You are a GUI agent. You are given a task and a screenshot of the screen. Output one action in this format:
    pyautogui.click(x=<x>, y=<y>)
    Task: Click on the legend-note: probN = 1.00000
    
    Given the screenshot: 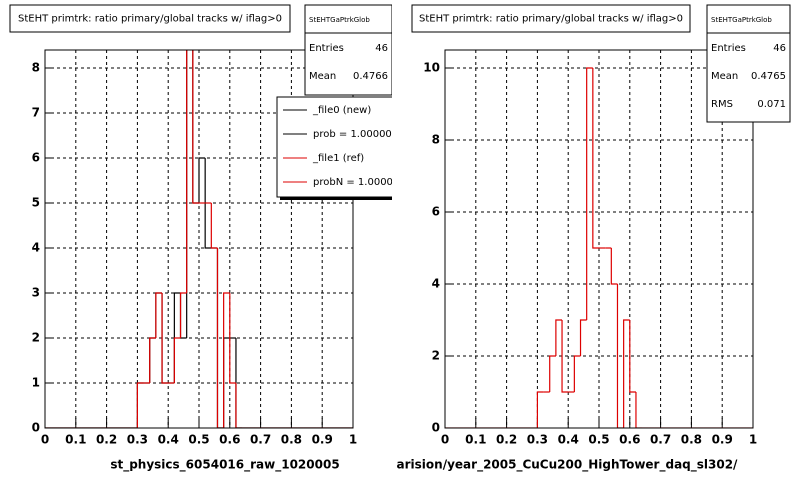 What is the action you would take?
    pyautogui.click(x=356, y=182)
    